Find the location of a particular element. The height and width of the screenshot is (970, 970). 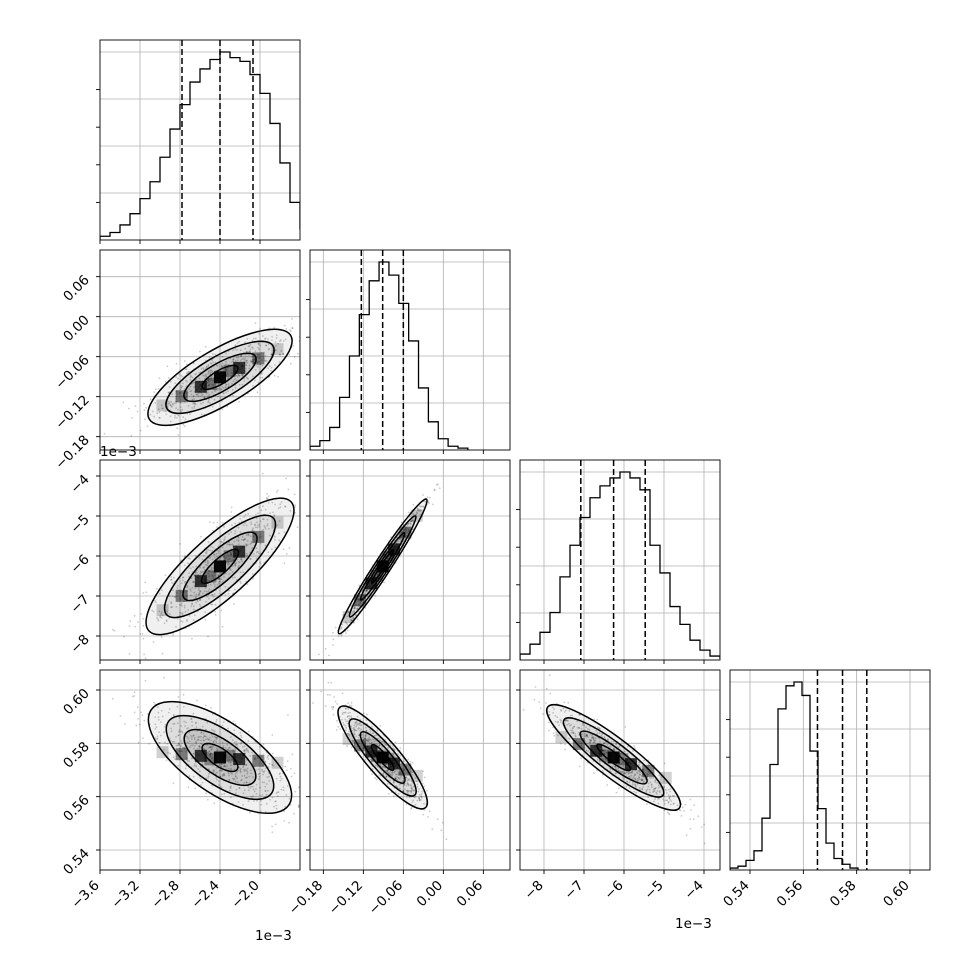

x-tick-label: −7 is located at coordinates (573, 890).